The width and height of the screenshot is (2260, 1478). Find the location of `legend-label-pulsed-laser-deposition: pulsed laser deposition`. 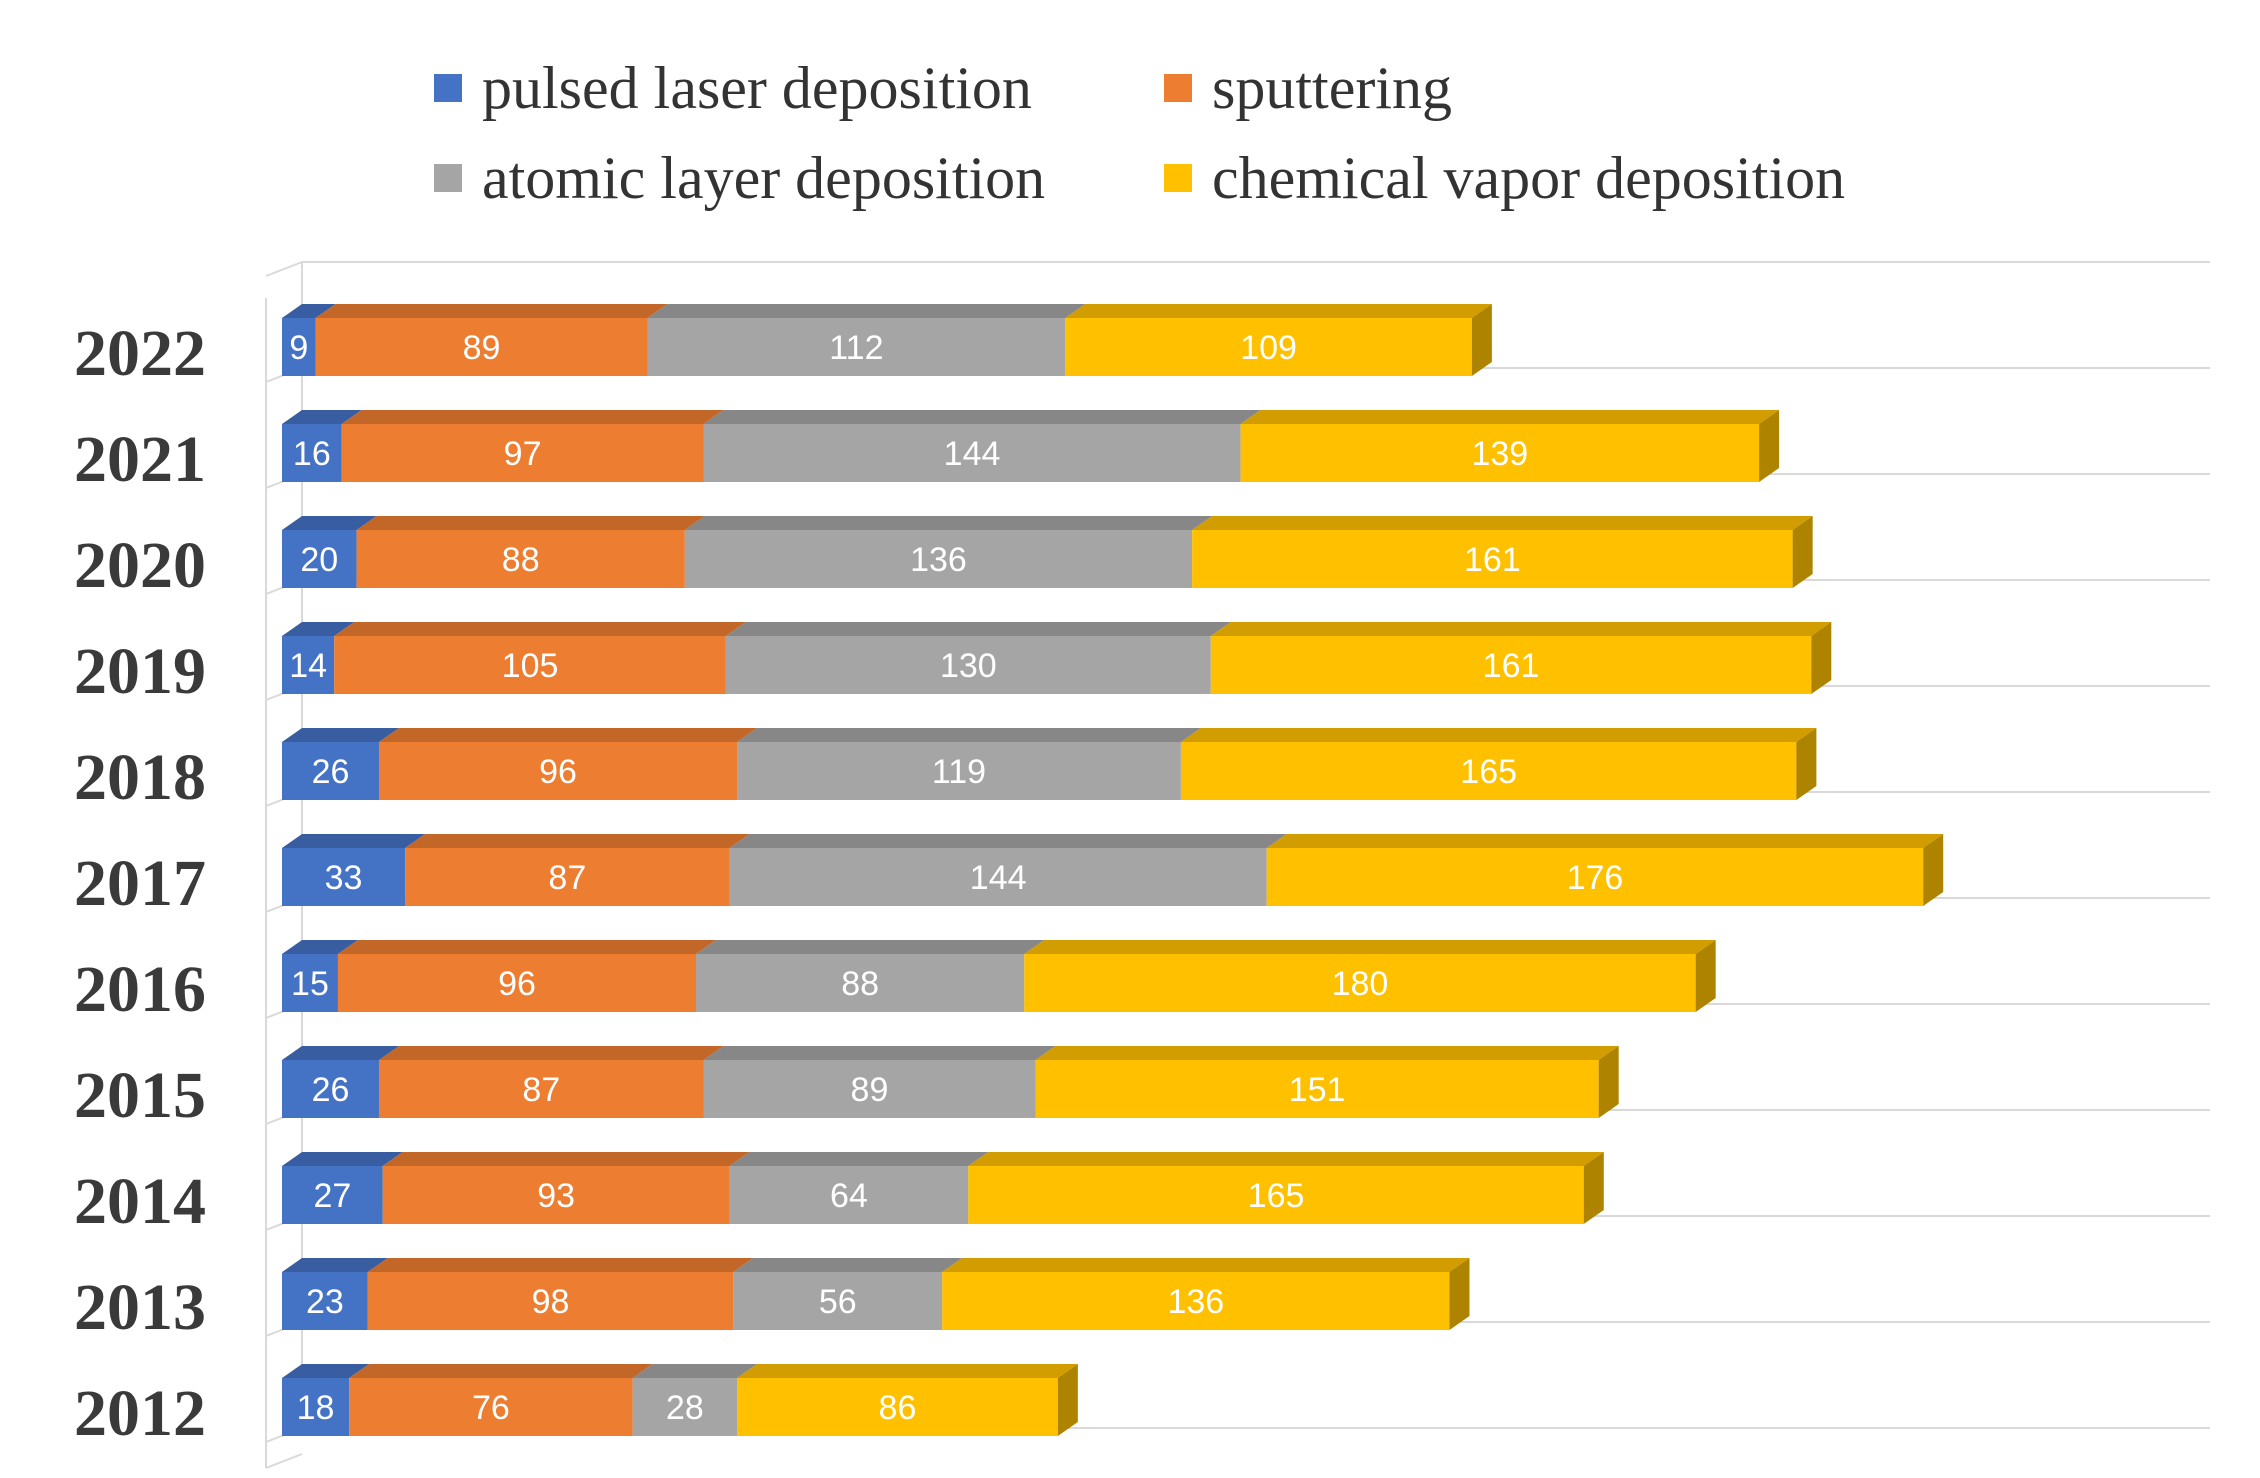

legend-label-pulsed-laser-deposition: pulsed laser deposition is located at coordinates (757, 87).